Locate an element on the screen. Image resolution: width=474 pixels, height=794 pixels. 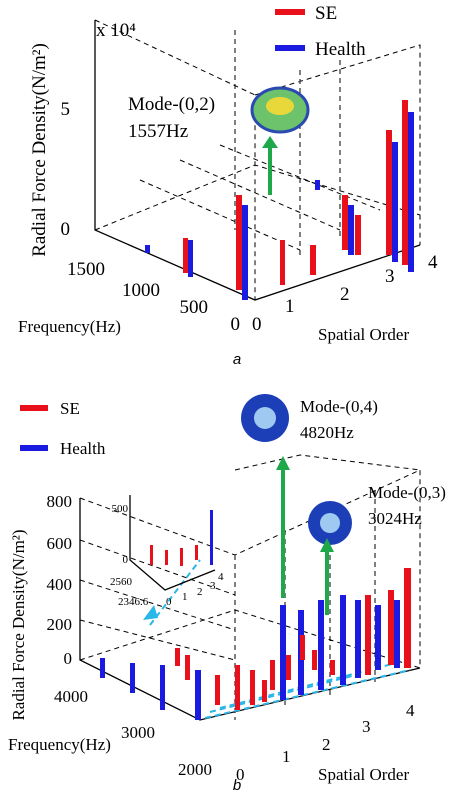
inset-spatial-tick: 3 is located at coordinates (213, 586).